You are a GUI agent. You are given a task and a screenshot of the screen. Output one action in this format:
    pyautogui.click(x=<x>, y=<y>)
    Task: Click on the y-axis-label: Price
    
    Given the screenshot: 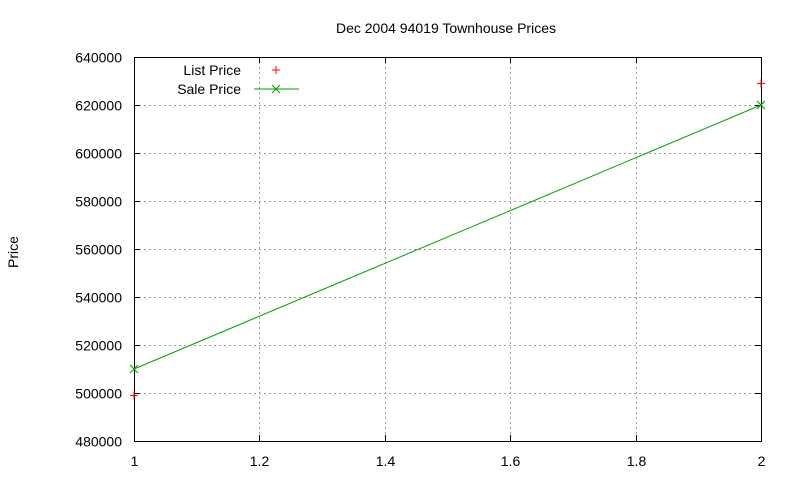 What is the action you would take?
    pyautogui.click(x=13, y=252)
    